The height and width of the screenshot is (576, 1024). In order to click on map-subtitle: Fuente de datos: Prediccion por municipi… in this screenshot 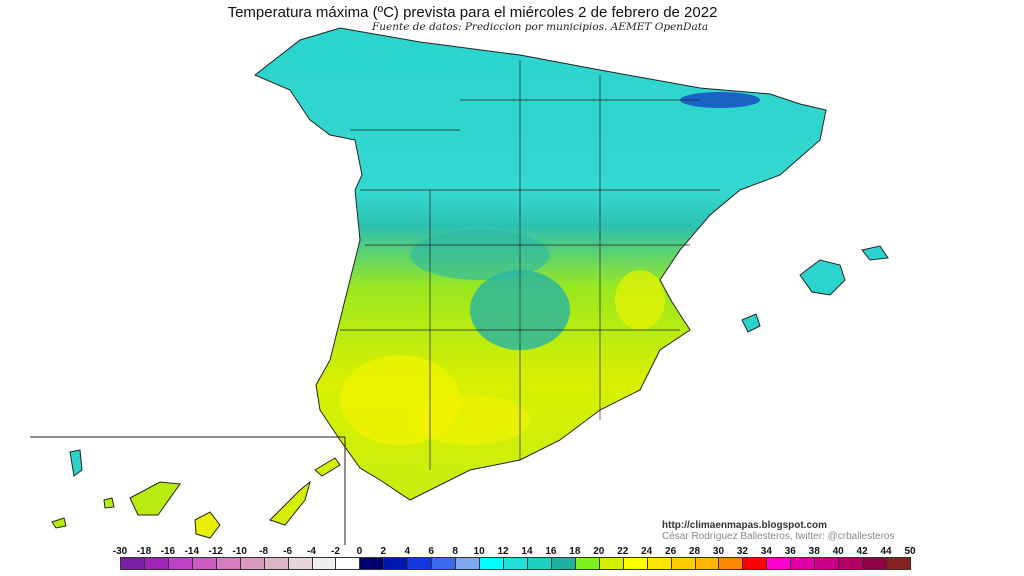, I will do `click(540, 27)`.